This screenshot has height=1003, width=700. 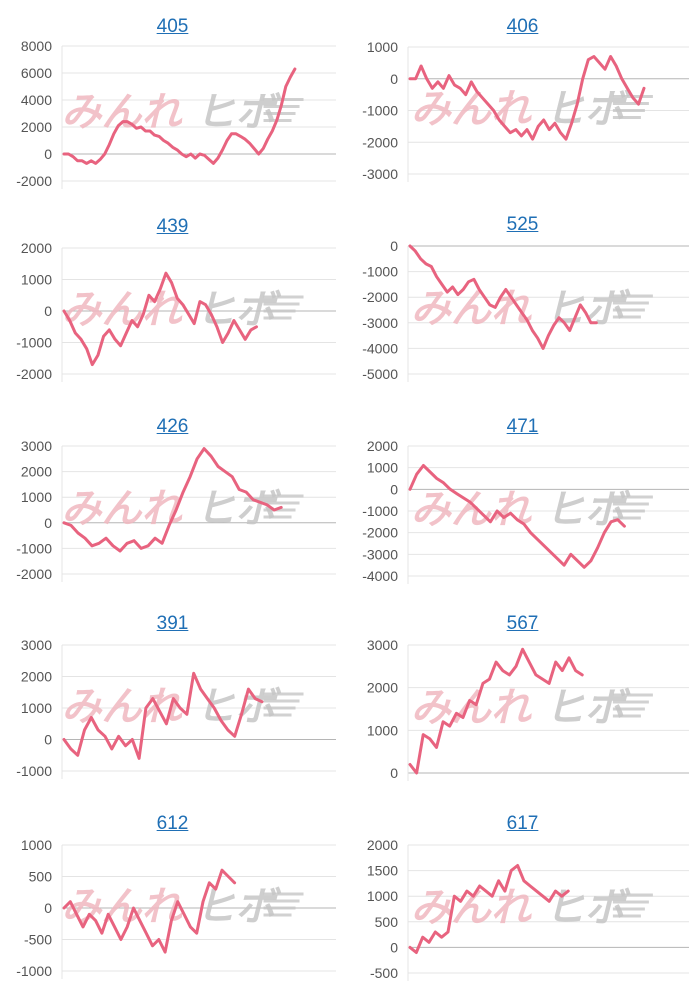 I want to click on chart-panel: 525 0 -1000 -2000 -3000 -4000 -5000 みんれ ヒボ, so click(x=522, y=309).